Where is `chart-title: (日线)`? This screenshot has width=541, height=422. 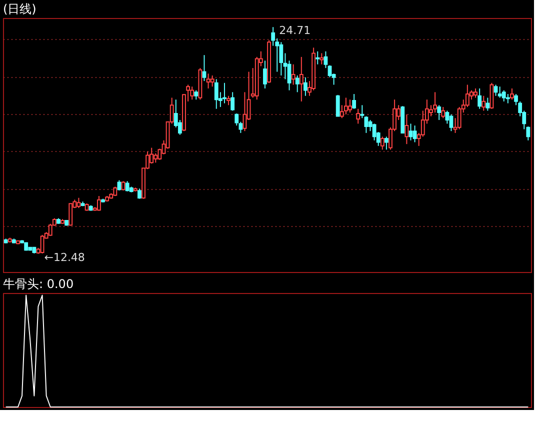 chart-title: (日线) is located at coordinates (19, 9).